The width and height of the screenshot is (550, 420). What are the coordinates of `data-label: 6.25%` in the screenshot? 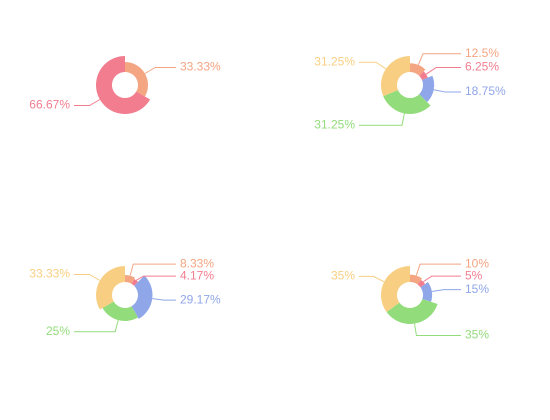 It's located at (482, 67).